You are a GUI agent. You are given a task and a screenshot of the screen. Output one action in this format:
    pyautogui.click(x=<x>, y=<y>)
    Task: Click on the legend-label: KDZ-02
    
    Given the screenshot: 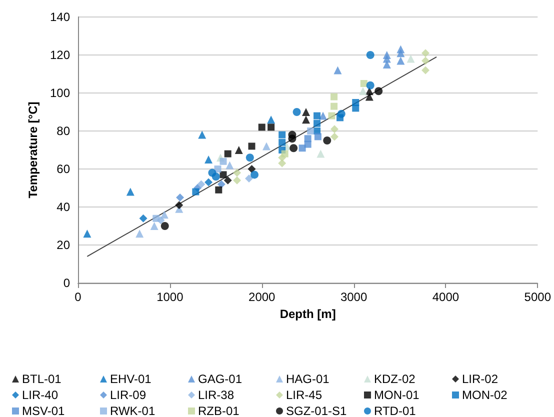 What is the action you would take?
    pyautogui.click(x=395, y=379)
    